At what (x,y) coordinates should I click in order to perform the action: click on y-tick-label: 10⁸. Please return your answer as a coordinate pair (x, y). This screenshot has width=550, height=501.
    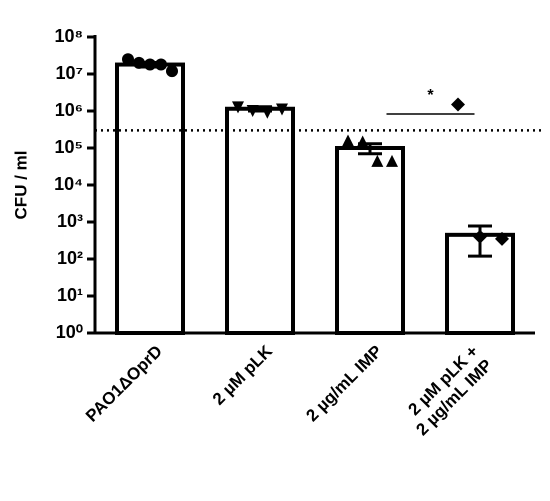
    Looking at the image, I should click on (68, 36).